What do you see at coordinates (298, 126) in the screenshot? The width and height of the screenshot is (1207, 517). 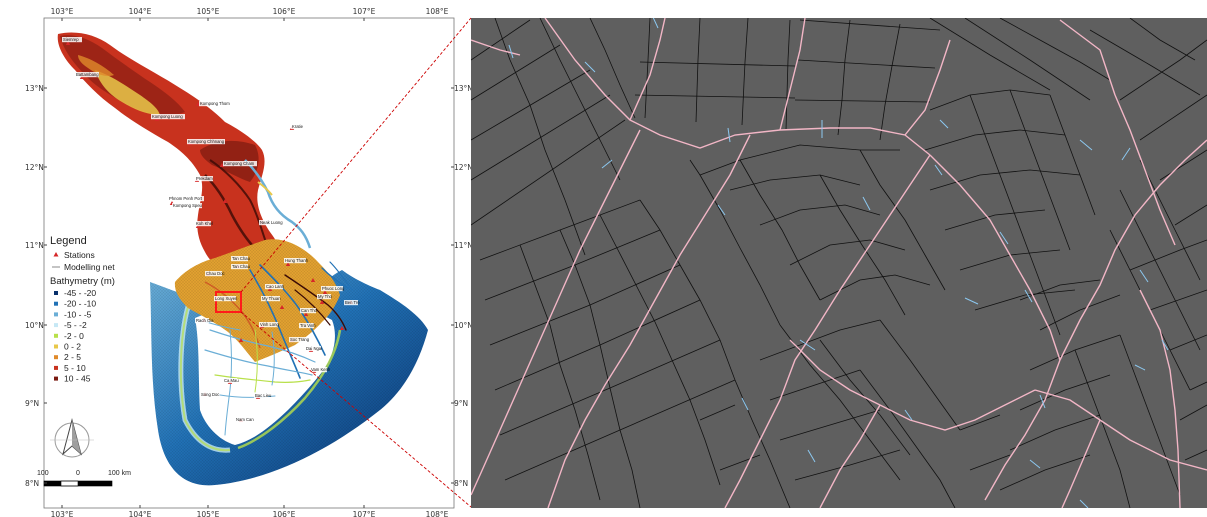 I see `place-label: Kratie` at bounding box center [298, 126].